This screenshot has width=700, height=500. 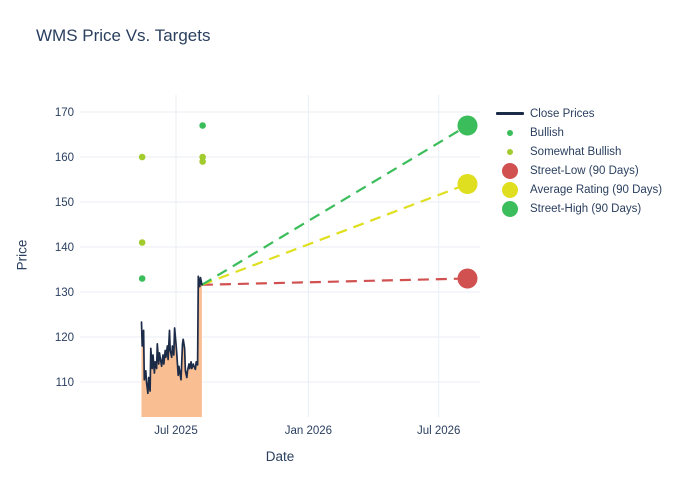 What do you see at coordinates (64, 158) in the screenshot?
I see `y-tick-160: 160` at bounding box center [64, 158].